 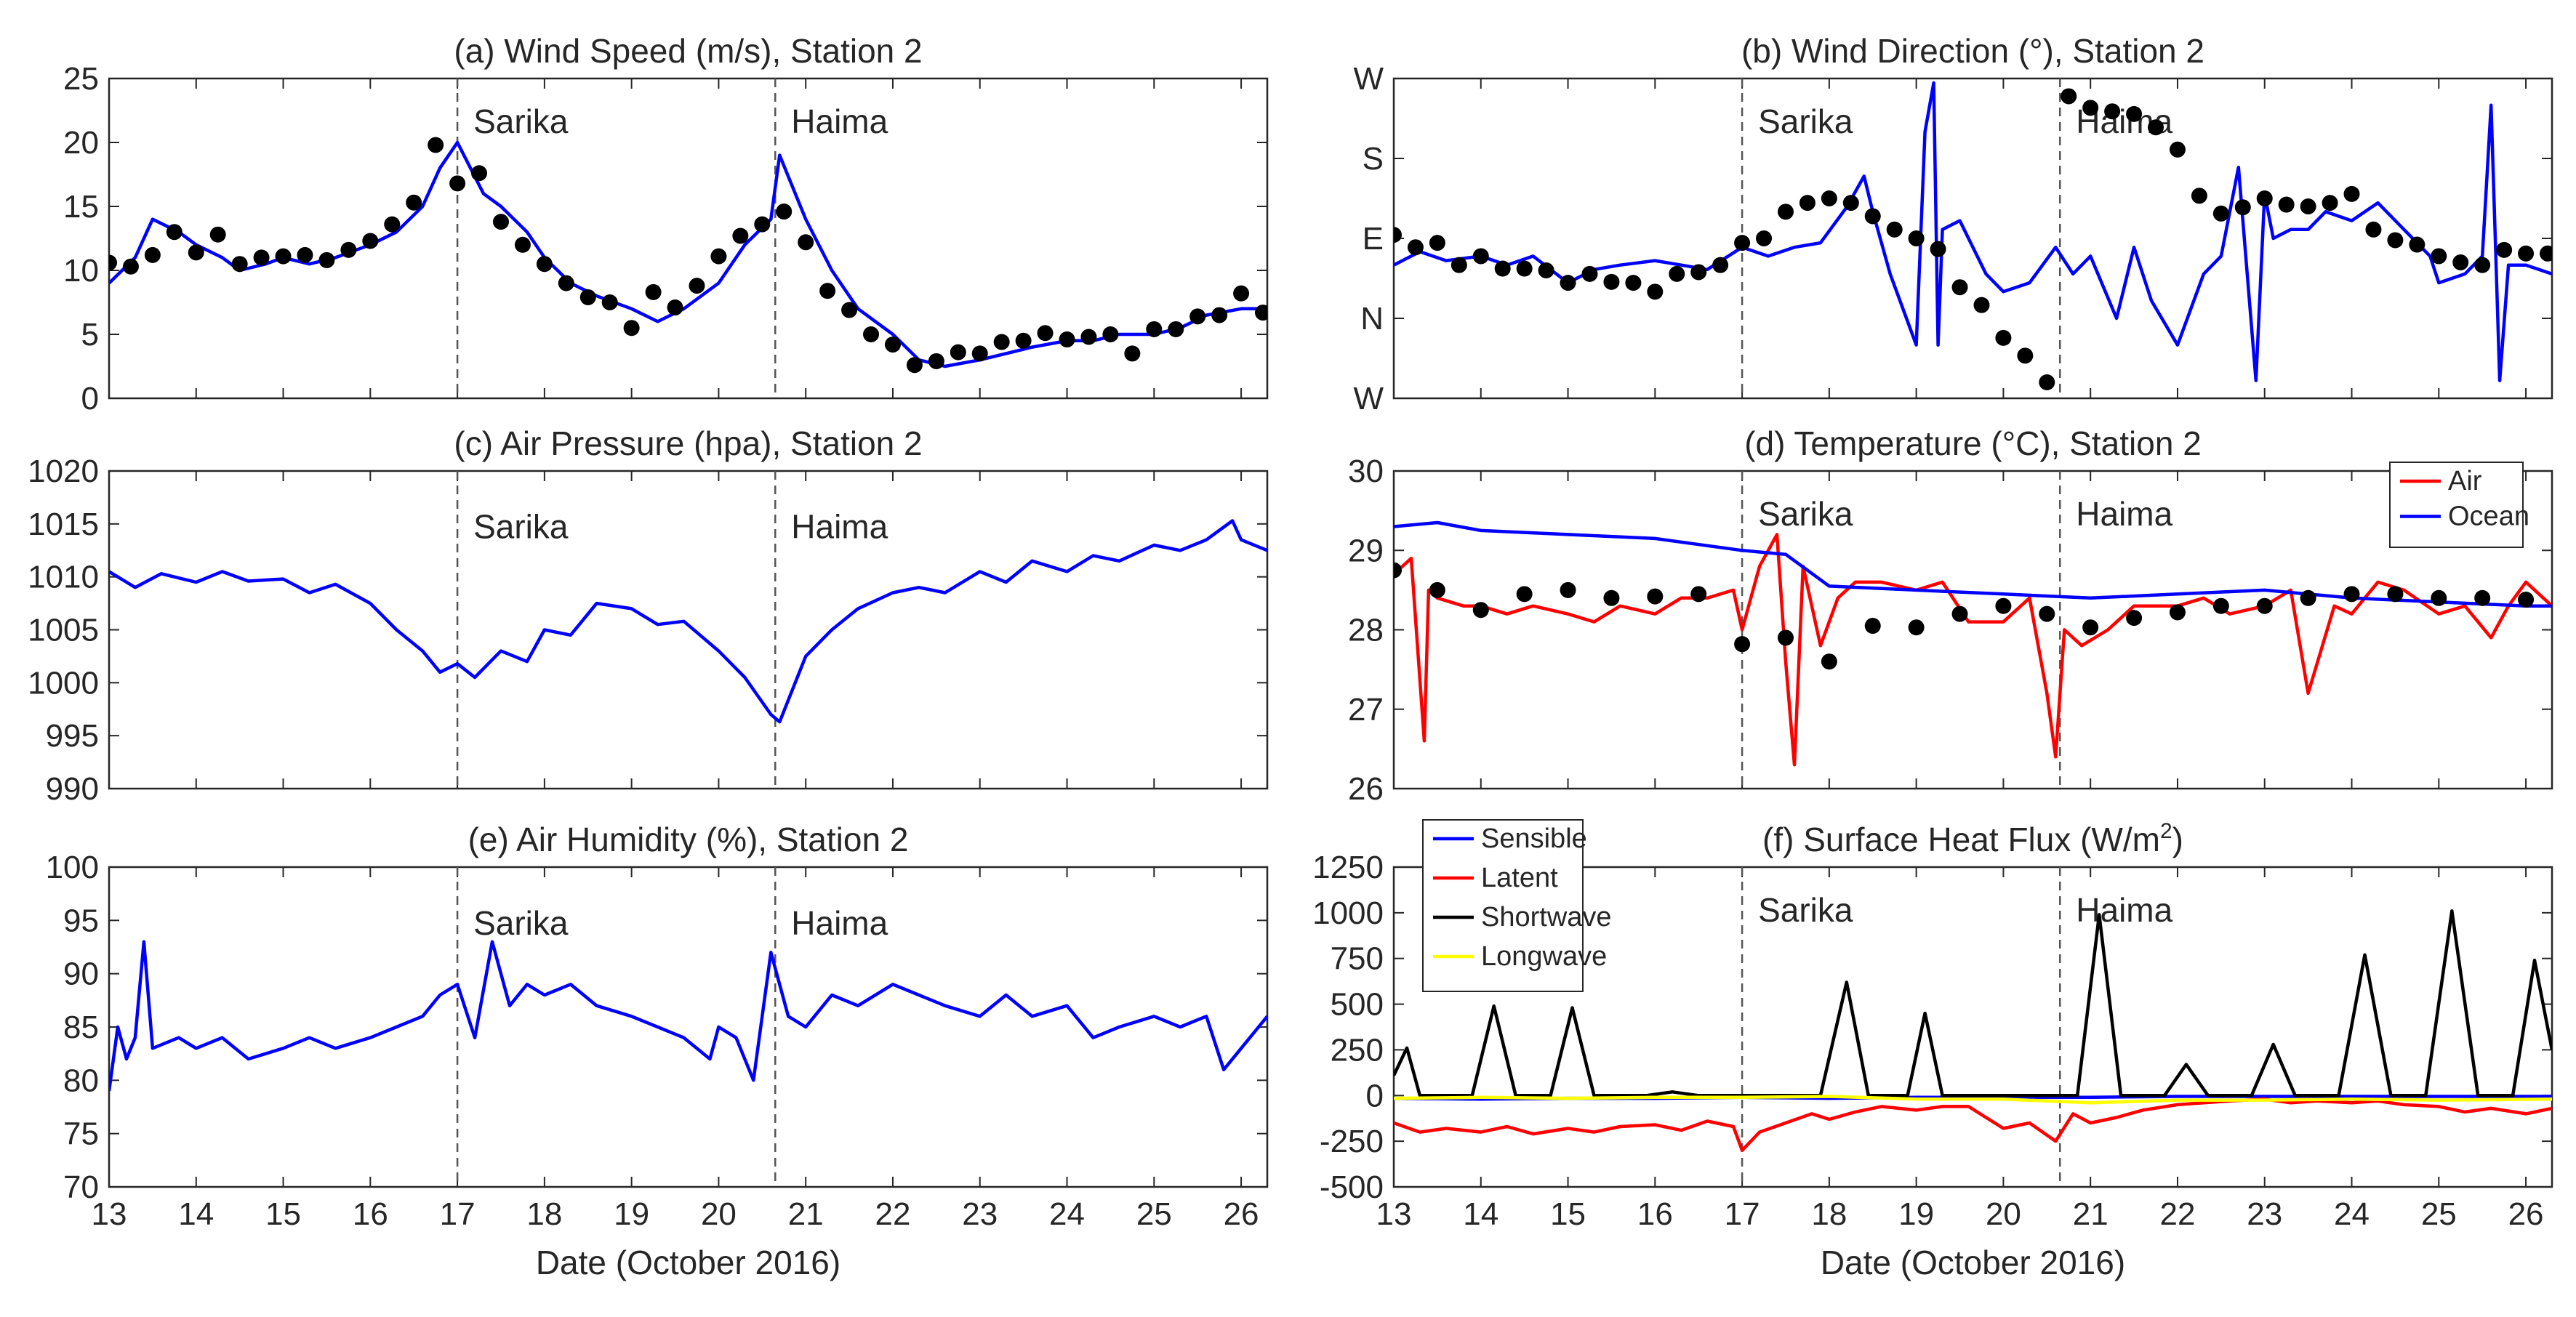 What do you see at coordinates (1972, 51) in the screenshot?
I see `chart-title-b: (b) Wind Direction (°), Station 2` at bounding box center [1972, 51].